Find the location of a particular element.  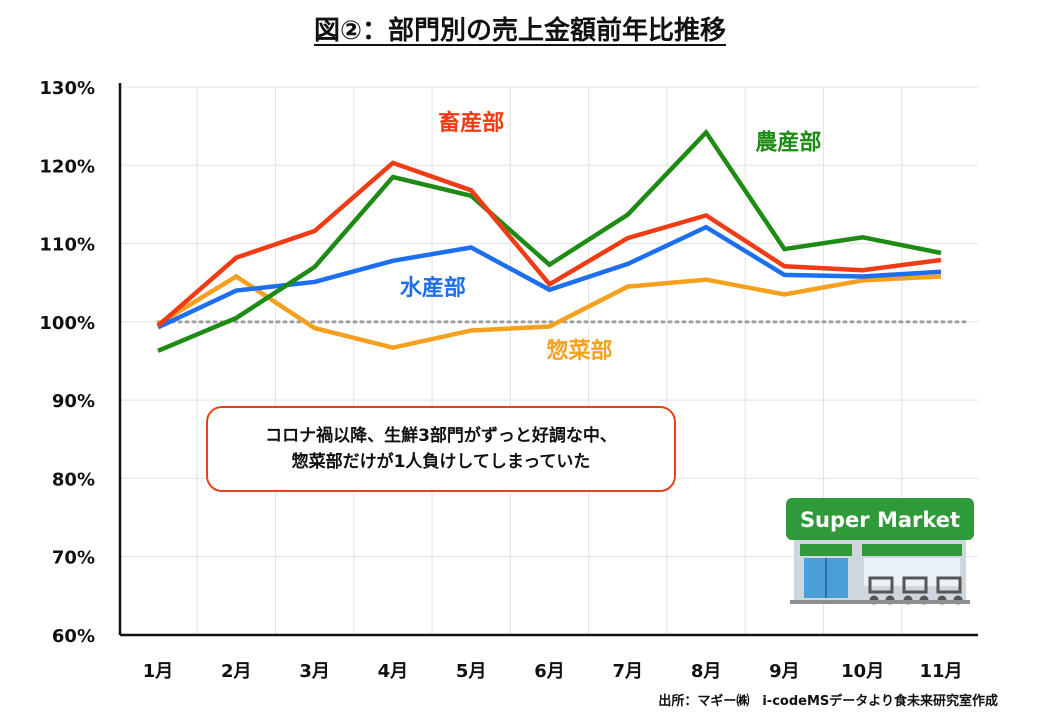

x-tick-label: 11月 is located at coordinates (940, 671).